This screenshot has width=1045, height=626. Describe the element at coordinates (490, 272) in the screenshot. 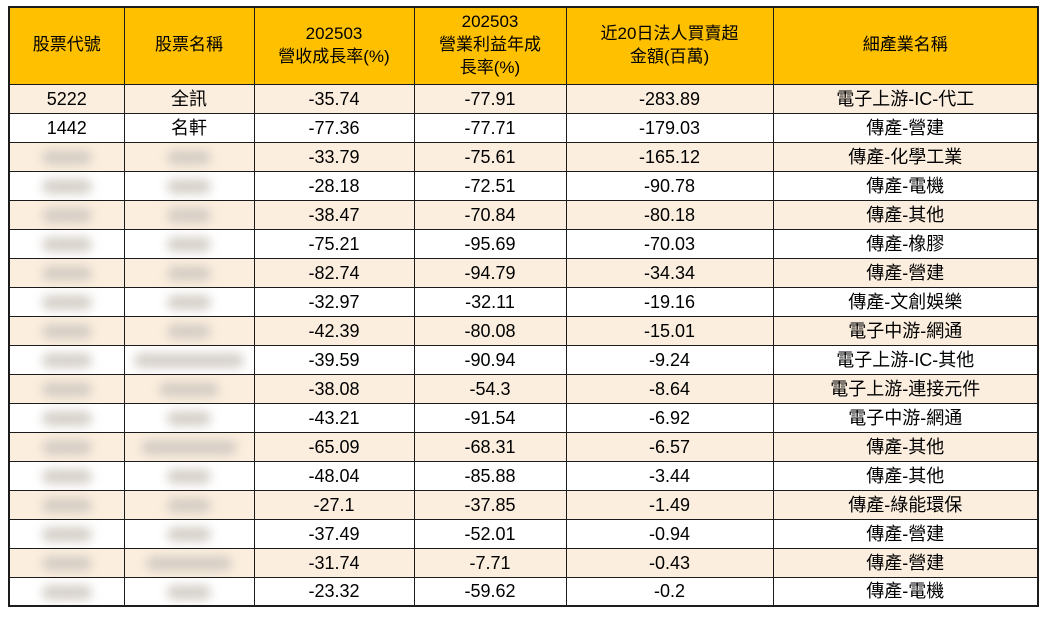

I see `cell-operating-profit-growth: -94.79` at that location.